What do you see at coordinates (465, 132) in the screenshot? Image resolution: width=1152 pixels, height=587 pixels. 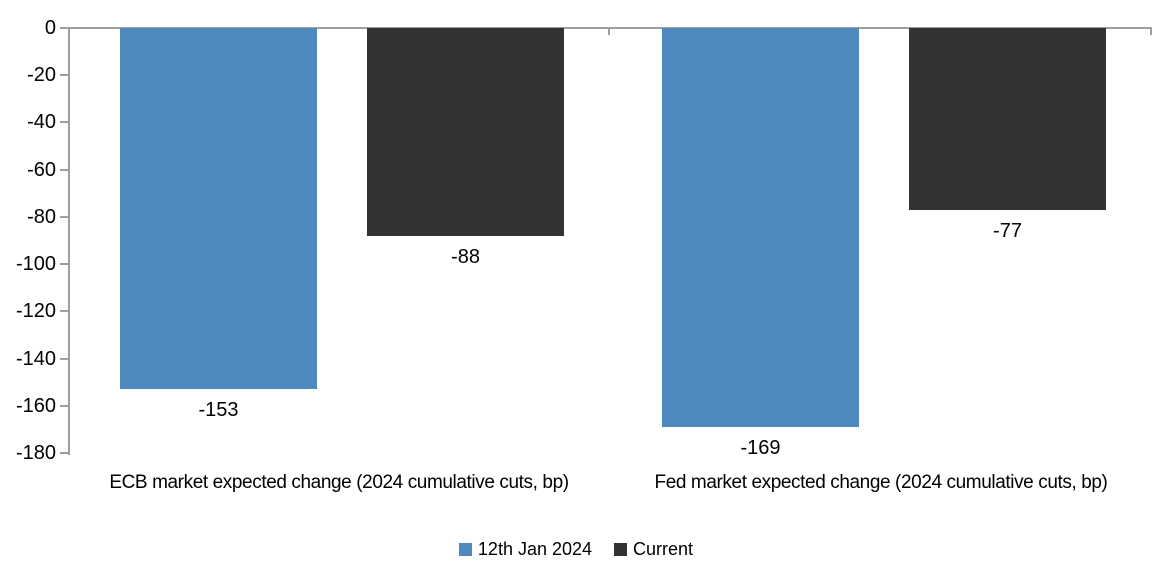 I see `bar-current-cat0` at bounding box center [465, 132].